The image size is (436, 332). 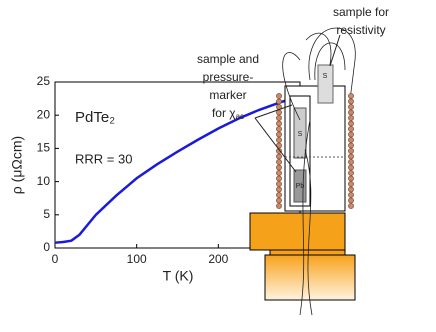 I want to click on x-tick-label: 100, so click(x=137, y=259).